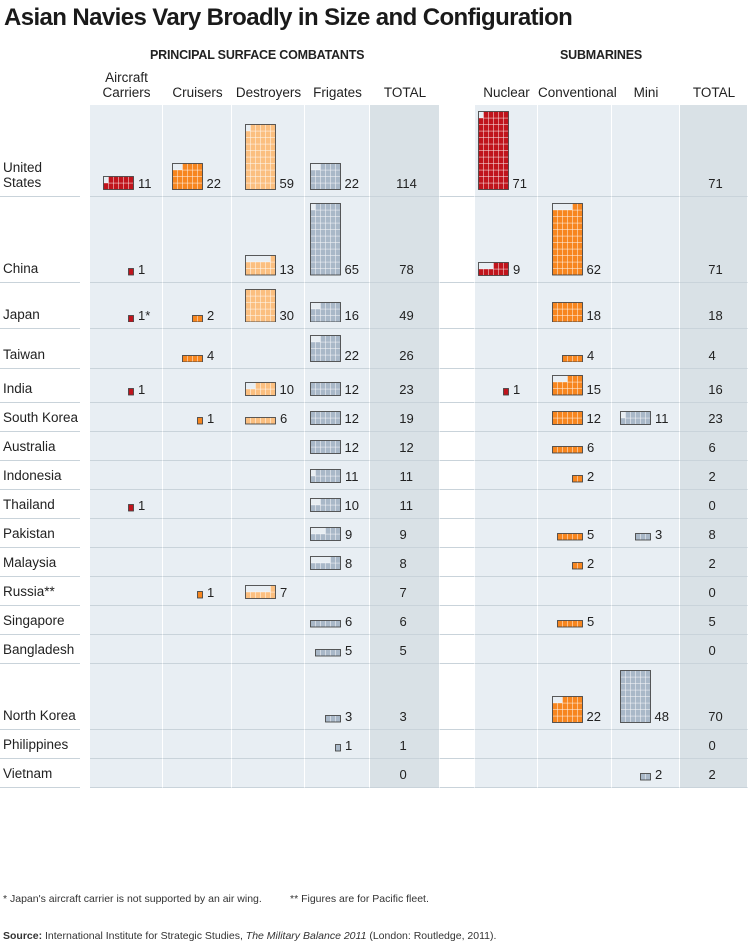 The image size is (750, 945). I want to click on count-cell: 13, so click(268, 240).